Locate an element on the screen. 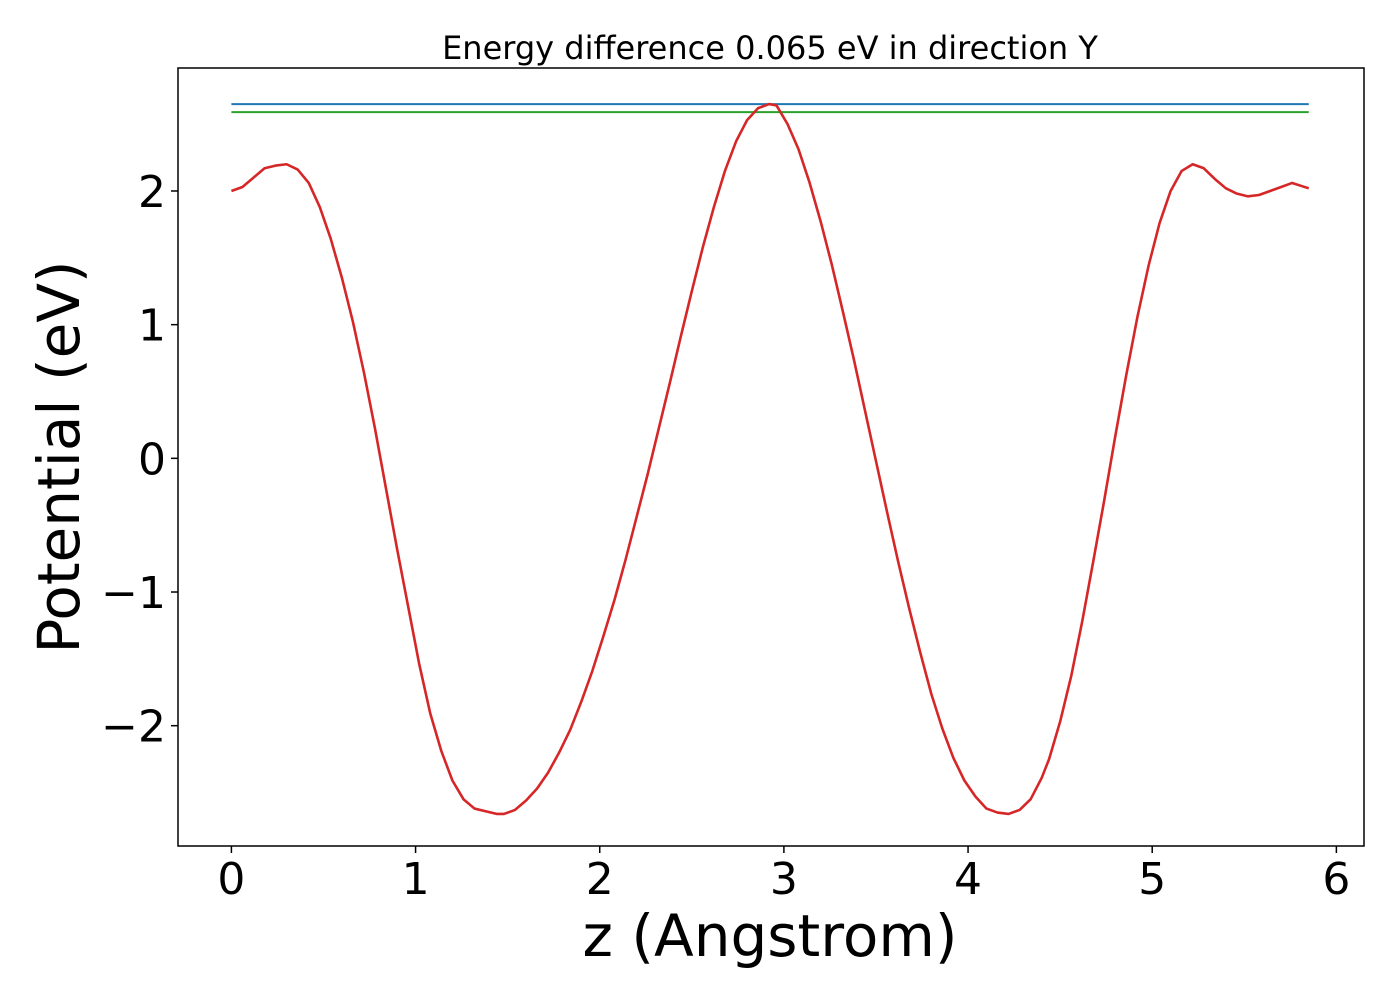 The image size is (1400, 1000). x-tick-label: 0 is located at coordinates (231, 879).